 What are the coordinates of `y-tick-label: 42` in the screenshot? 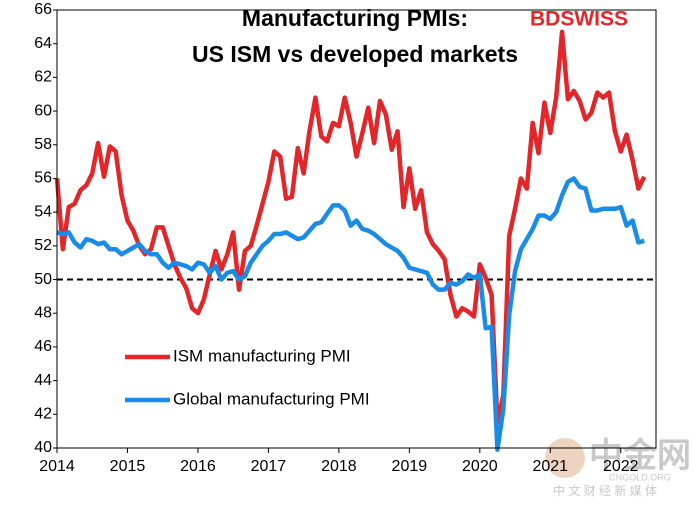 It's located at (43, 414).